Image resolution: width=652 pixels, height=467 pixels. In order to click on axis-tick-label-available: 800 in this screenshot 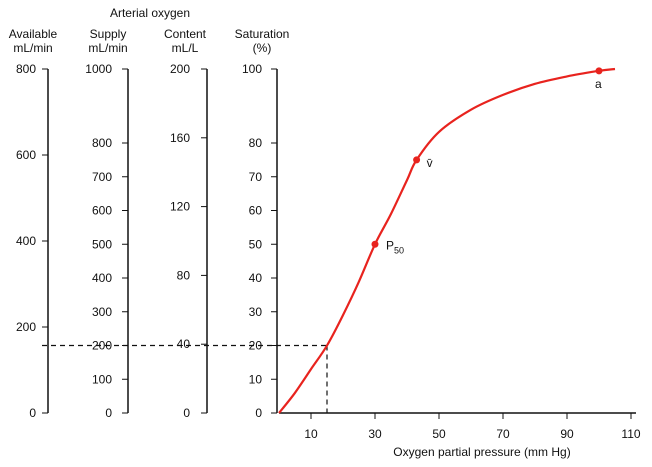, I will do `click(26, 69)`.